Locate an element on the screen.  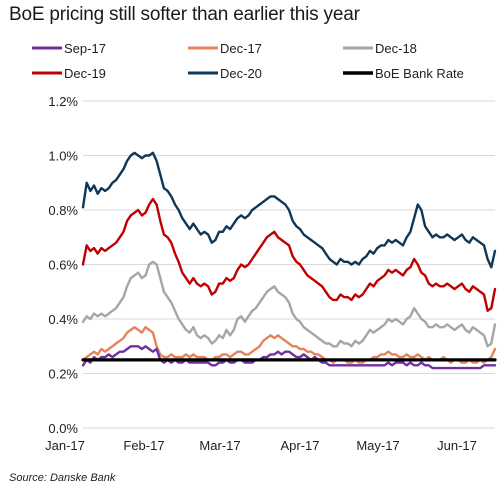
y-tick-label: 0.6% is located at coordinates (63, 265).